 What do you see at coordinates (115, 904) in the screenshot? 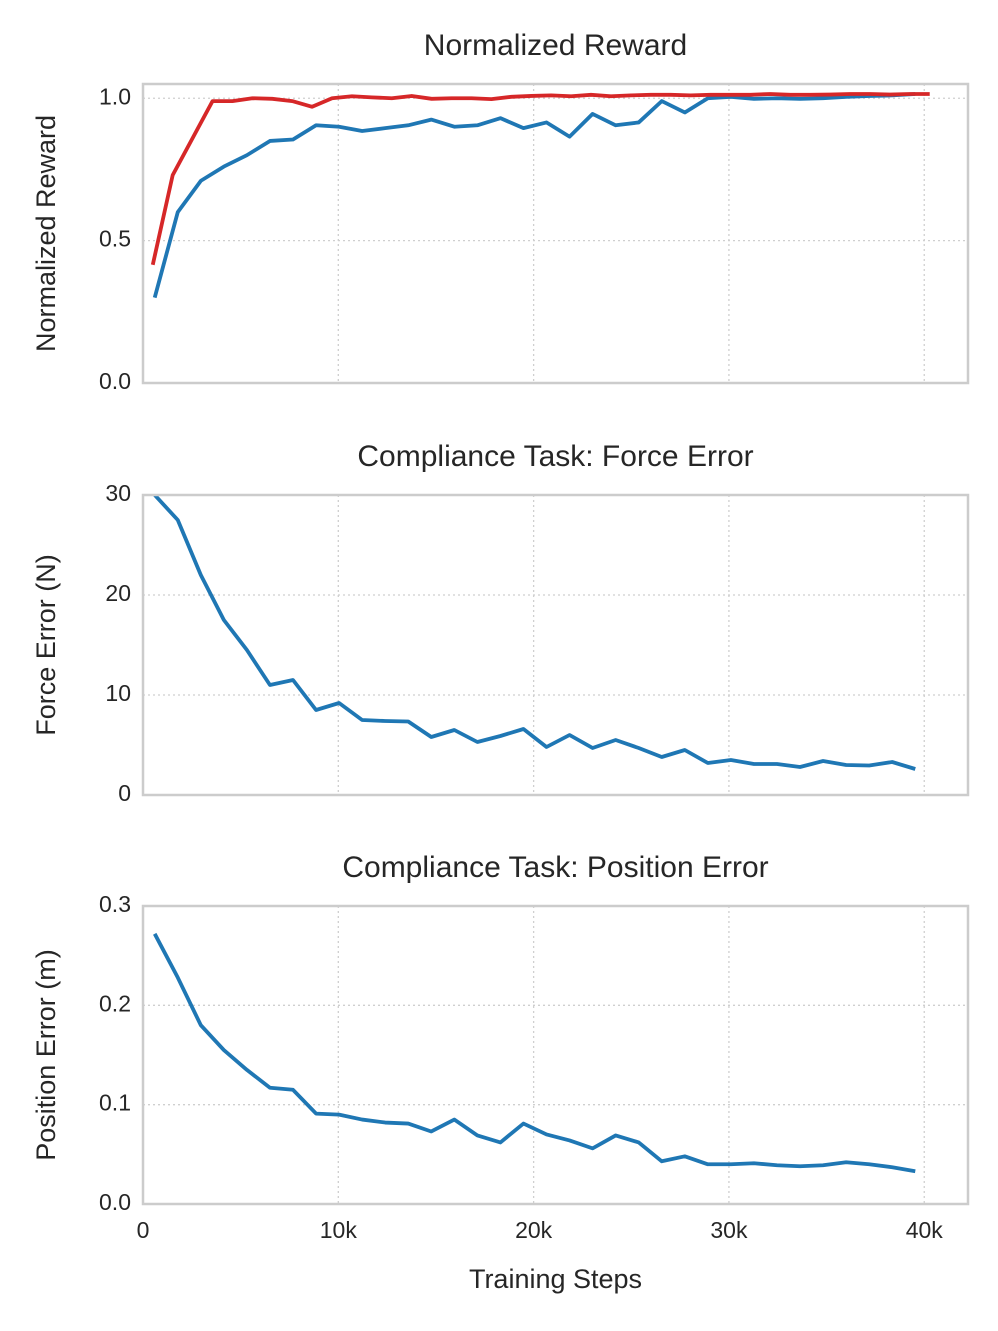
I see `y-tick-label: 0.3` at bounding box center [115, 904].